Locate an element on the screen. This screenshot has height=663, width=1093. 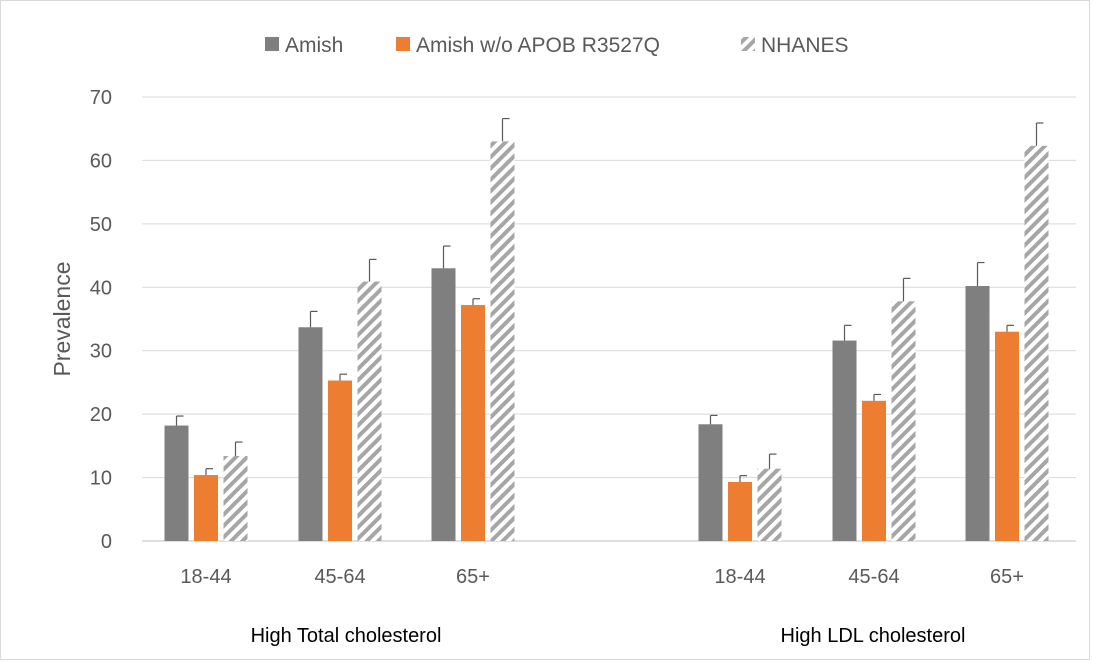
legend: Amish Amish w/o APOB R3527Q NHANES is located at coordinates (557, 45).